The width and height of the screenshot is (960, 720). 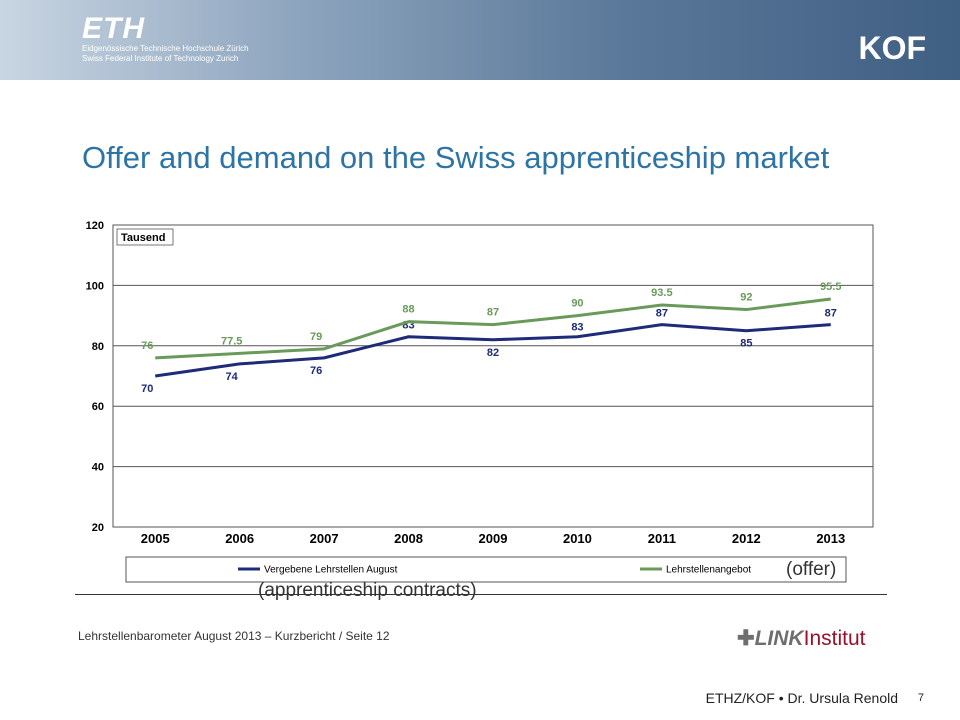 I want to click on divider, so click(x=481, y=594).